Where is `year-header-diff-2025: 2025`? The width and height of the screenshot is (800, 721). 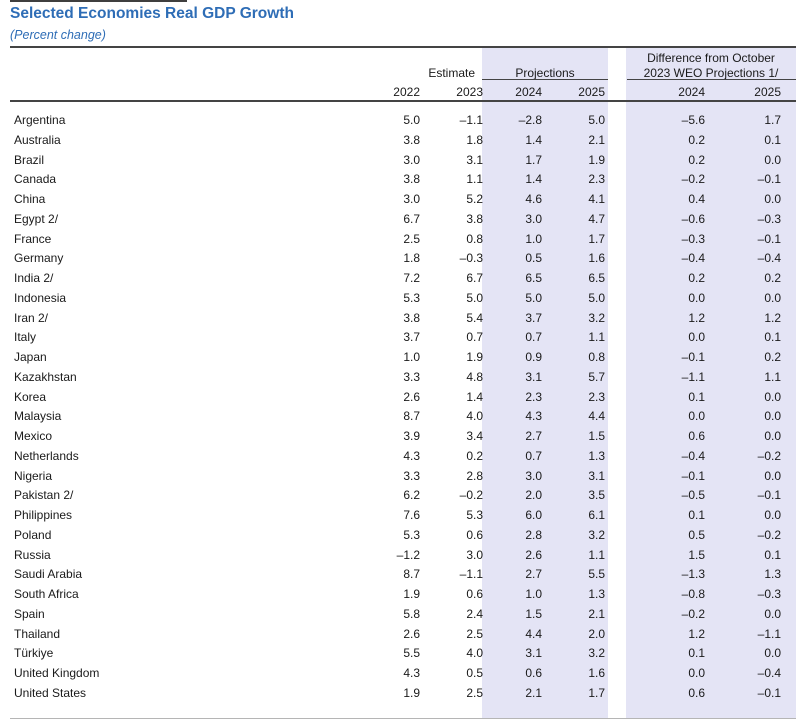
year-header-diff-2025: 2025 is located at coordinates (767, 92).